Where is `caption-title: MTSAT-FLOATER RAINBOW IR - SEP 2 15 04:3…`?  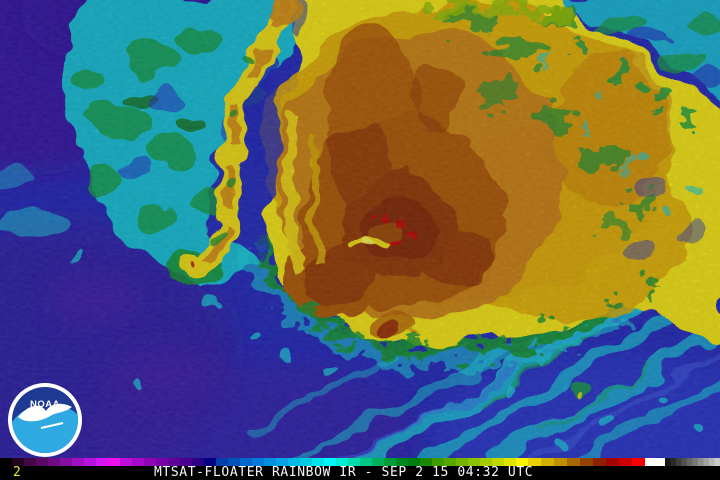 caption-title: MTSAT-FLOATER RAINBOW IR - SEP 2 15 04:3… is located at coordinates (344, 472).